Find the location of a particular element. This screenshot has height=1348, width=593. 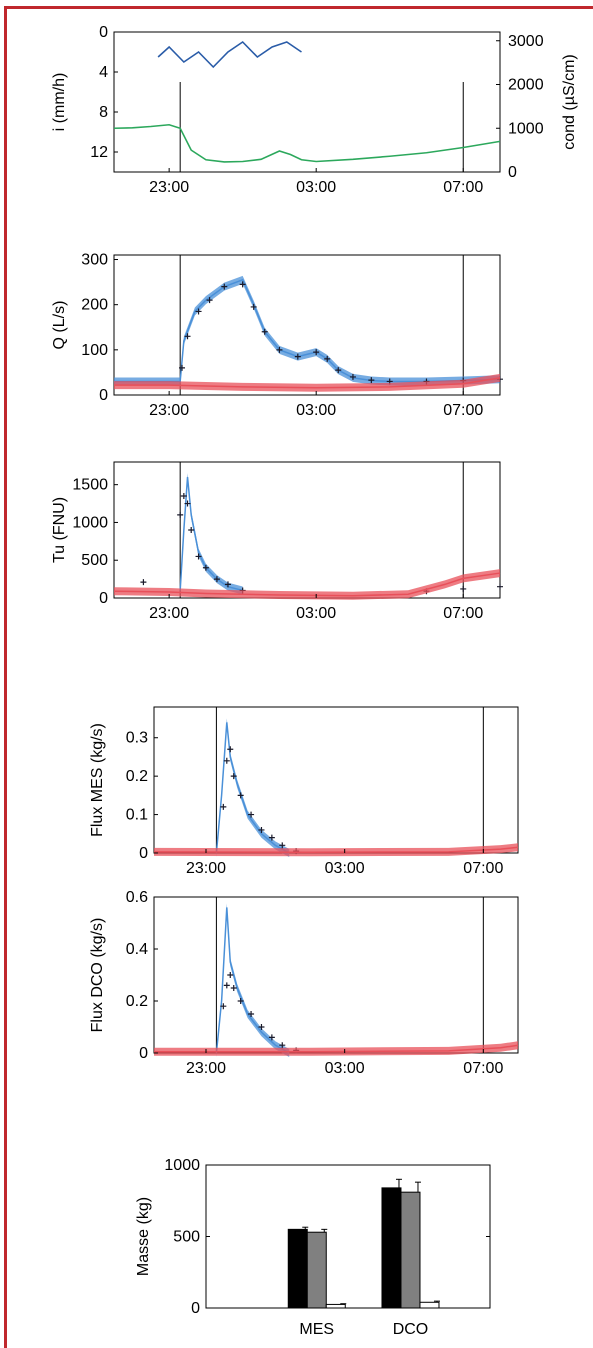

y-tick-label: 0.3 is located at coordinates (137, 738).